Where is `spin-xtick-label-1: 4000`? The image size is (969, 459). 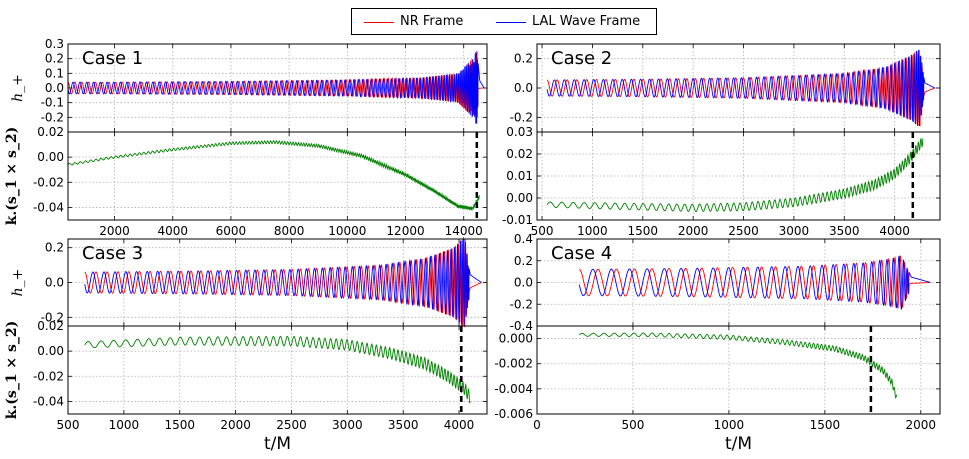 spin-xtick-label-1: 4000 is located at coordinates (172, 231).